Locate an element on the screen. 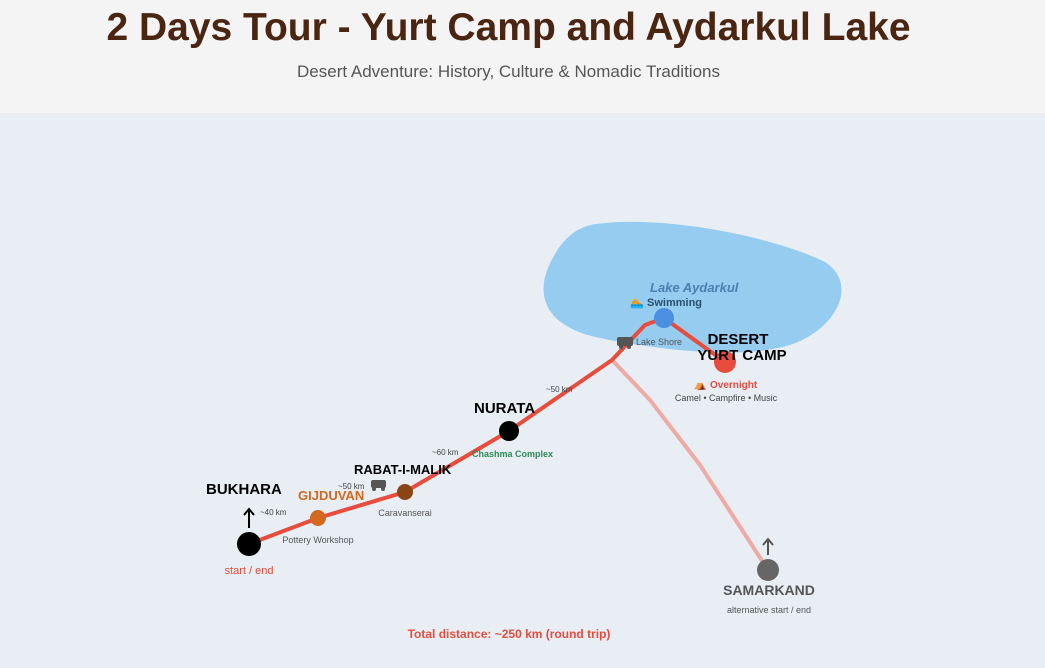 The width and height of the screenshot is (1045, 668). nurata-label: NURATA is located at coordinates (504, 408).